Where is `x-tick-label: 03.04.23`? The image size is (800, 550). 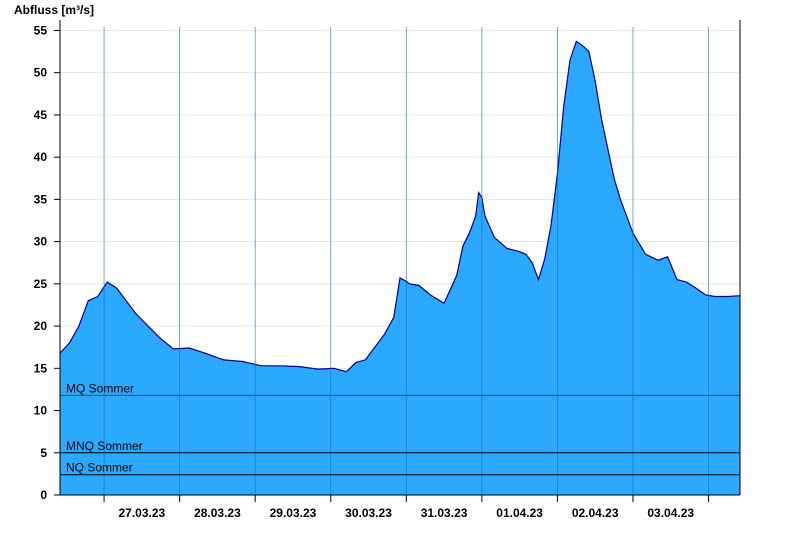
x-tick-label: 03.04.23 is located at coordinates (670, 513).